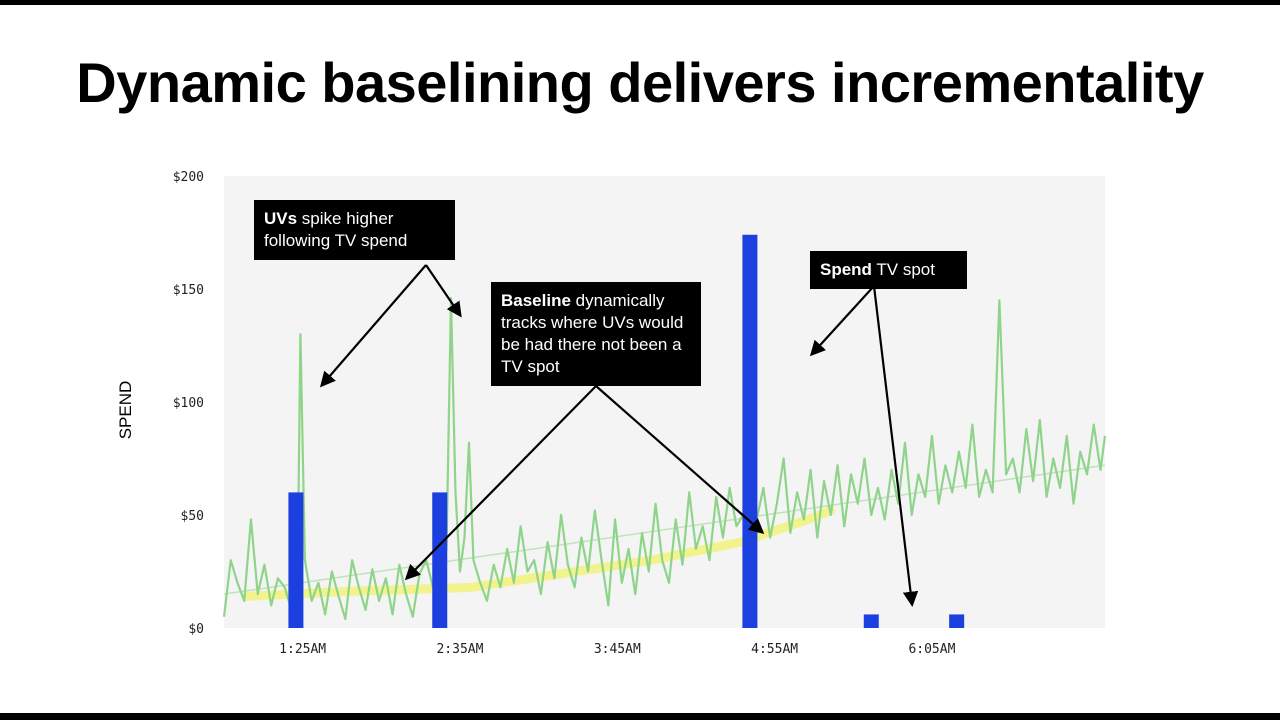 The height and width of the screenshot is (720, 1280). What do you see at coordinates (617, 649) in the screenshot?
I see `x-tick-label: 3:45AM` at bounding box center [617, 649].